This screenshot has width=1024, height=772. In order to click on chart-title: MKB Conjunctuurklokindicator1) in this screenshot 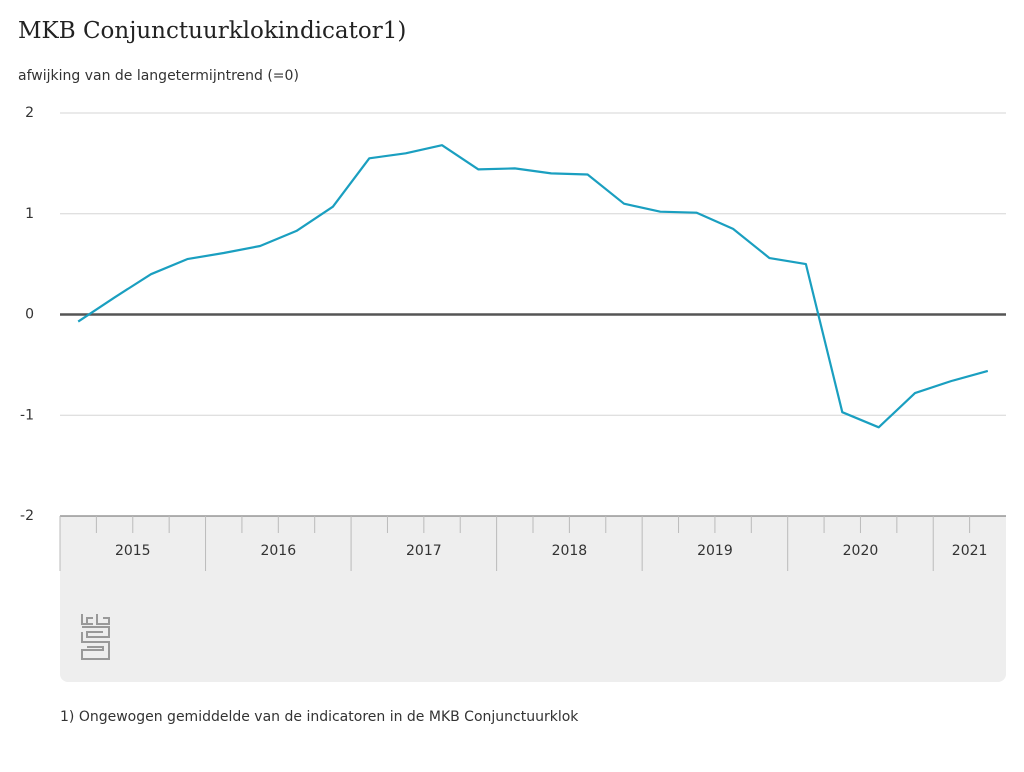, I will do `click(212, 31)`.